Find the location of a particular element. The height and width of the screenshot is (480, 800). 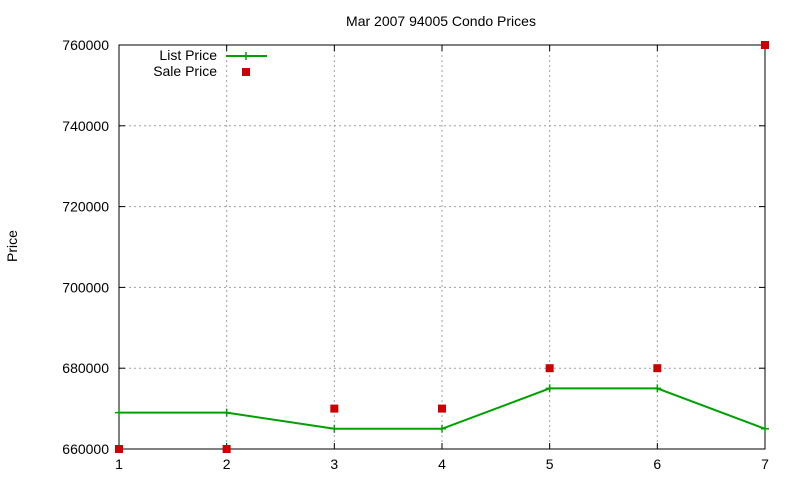

x-tick-label-7: 7 is located at coordinates (765, 464).